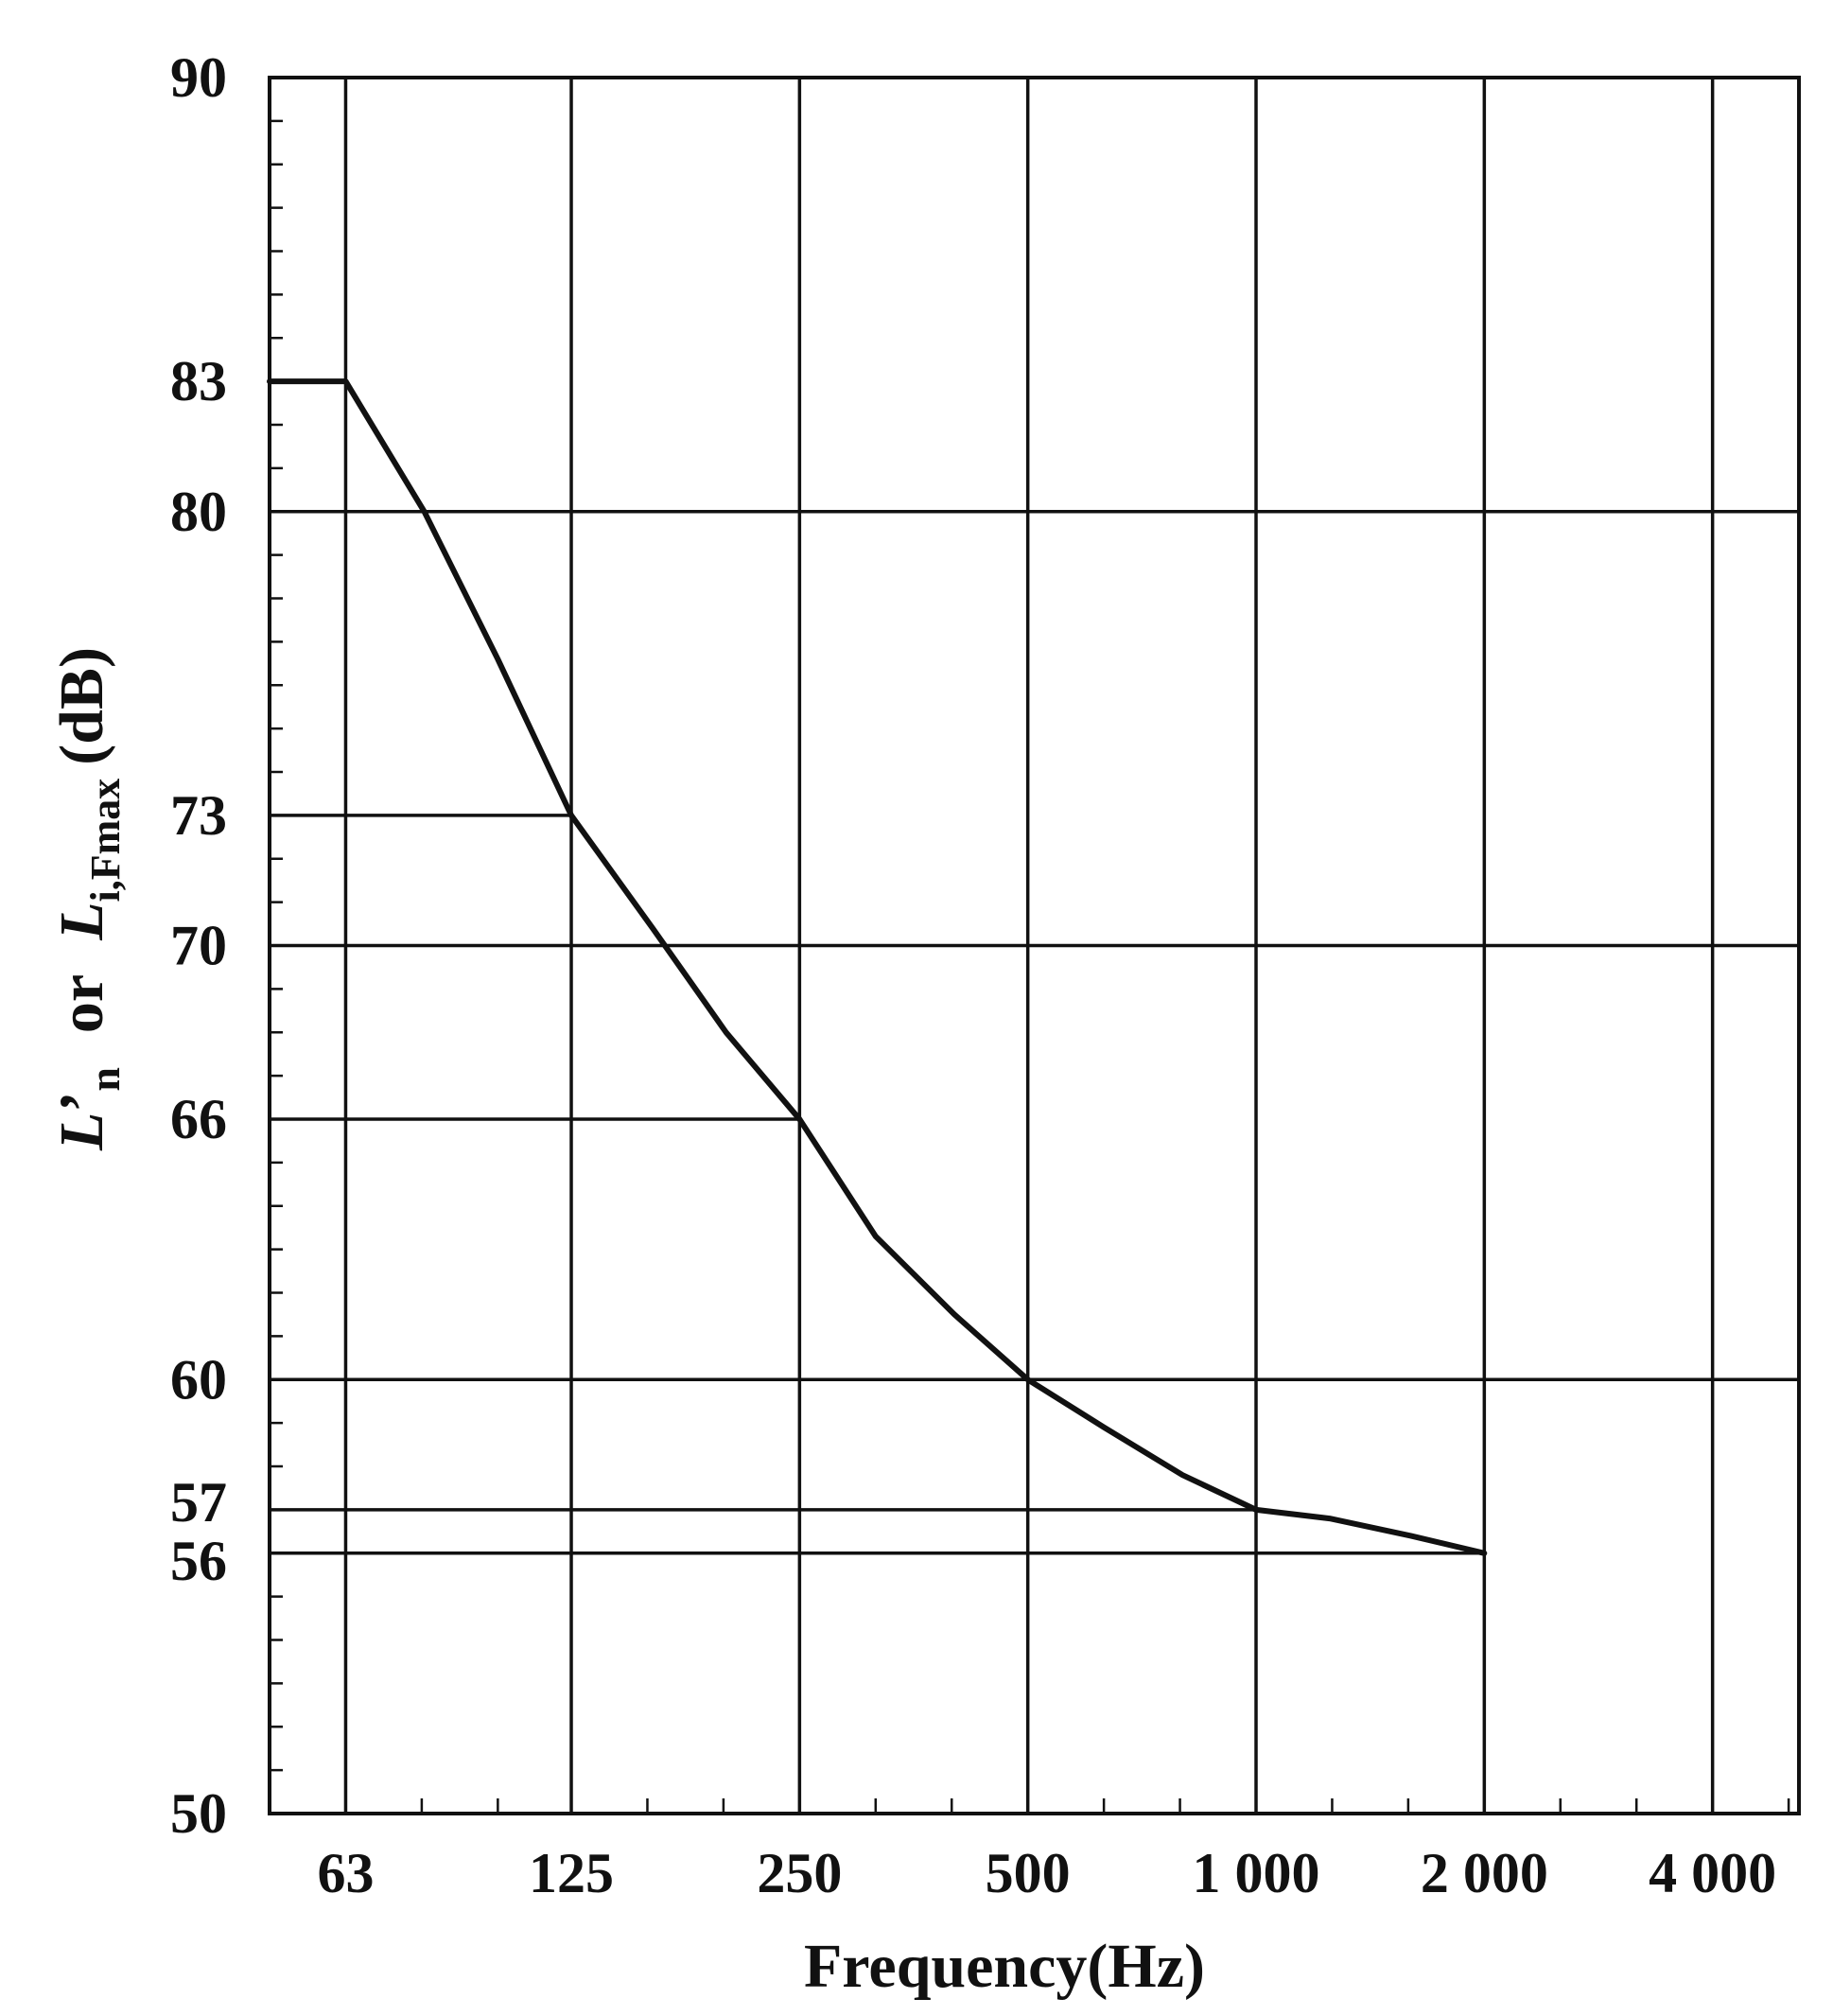  Describe the element at coordinates (1256, 1873) in the screenshot. I see `x-tick-label-1000: 1 000` at that location.